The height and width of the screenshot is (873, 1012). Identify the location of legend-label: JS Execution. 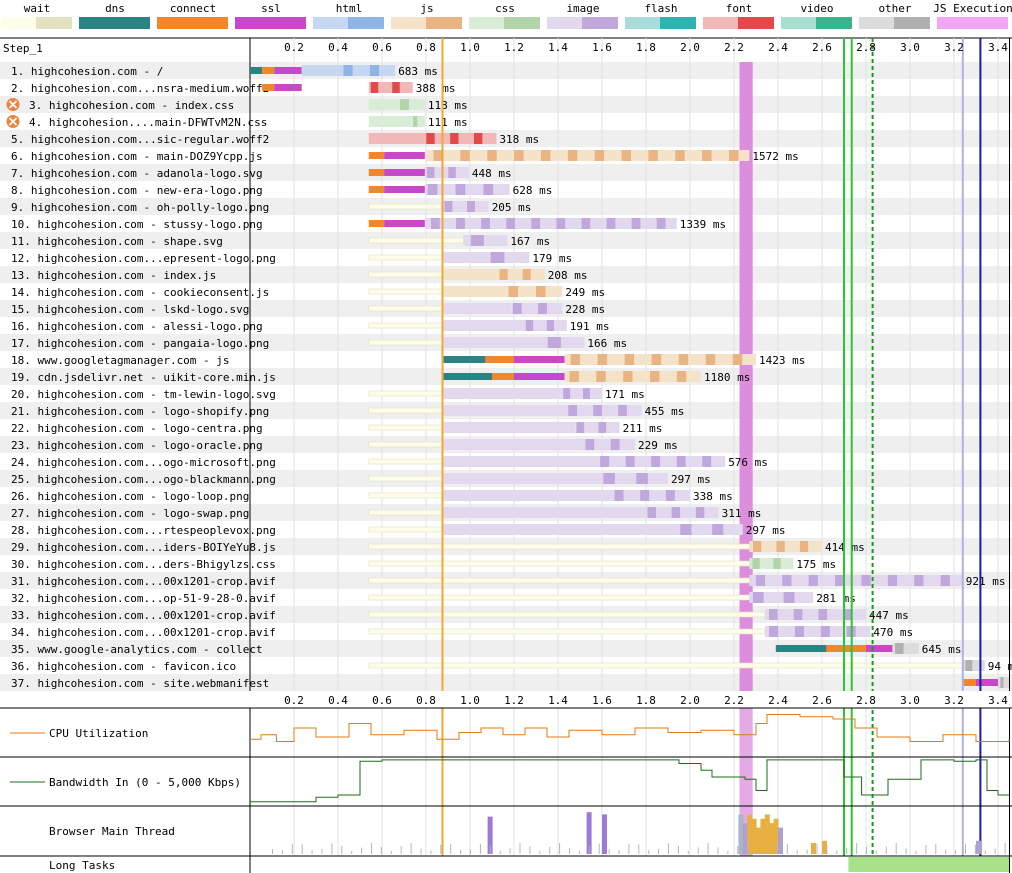
(972, 8).